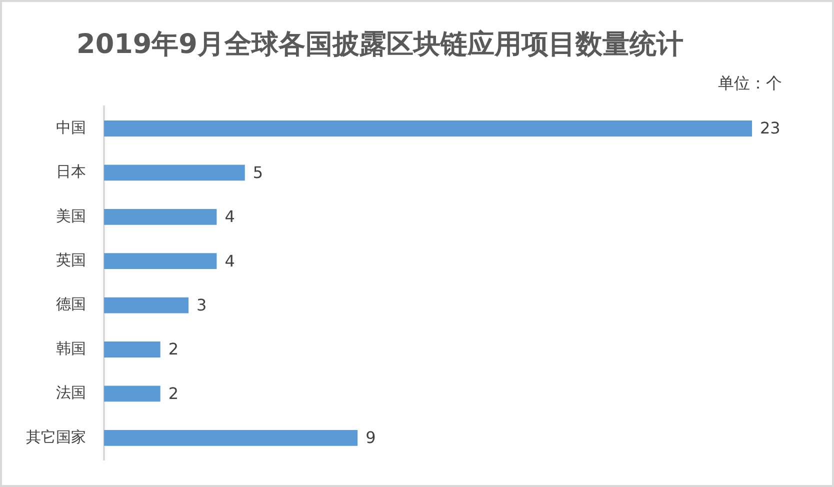 Image resolution: width=834 pixels, height=487 pixels. What do you see at coordinates (71, 259) in the screenshot?
I see `y-tick-label: 英国` at bounding box center [71, 259].